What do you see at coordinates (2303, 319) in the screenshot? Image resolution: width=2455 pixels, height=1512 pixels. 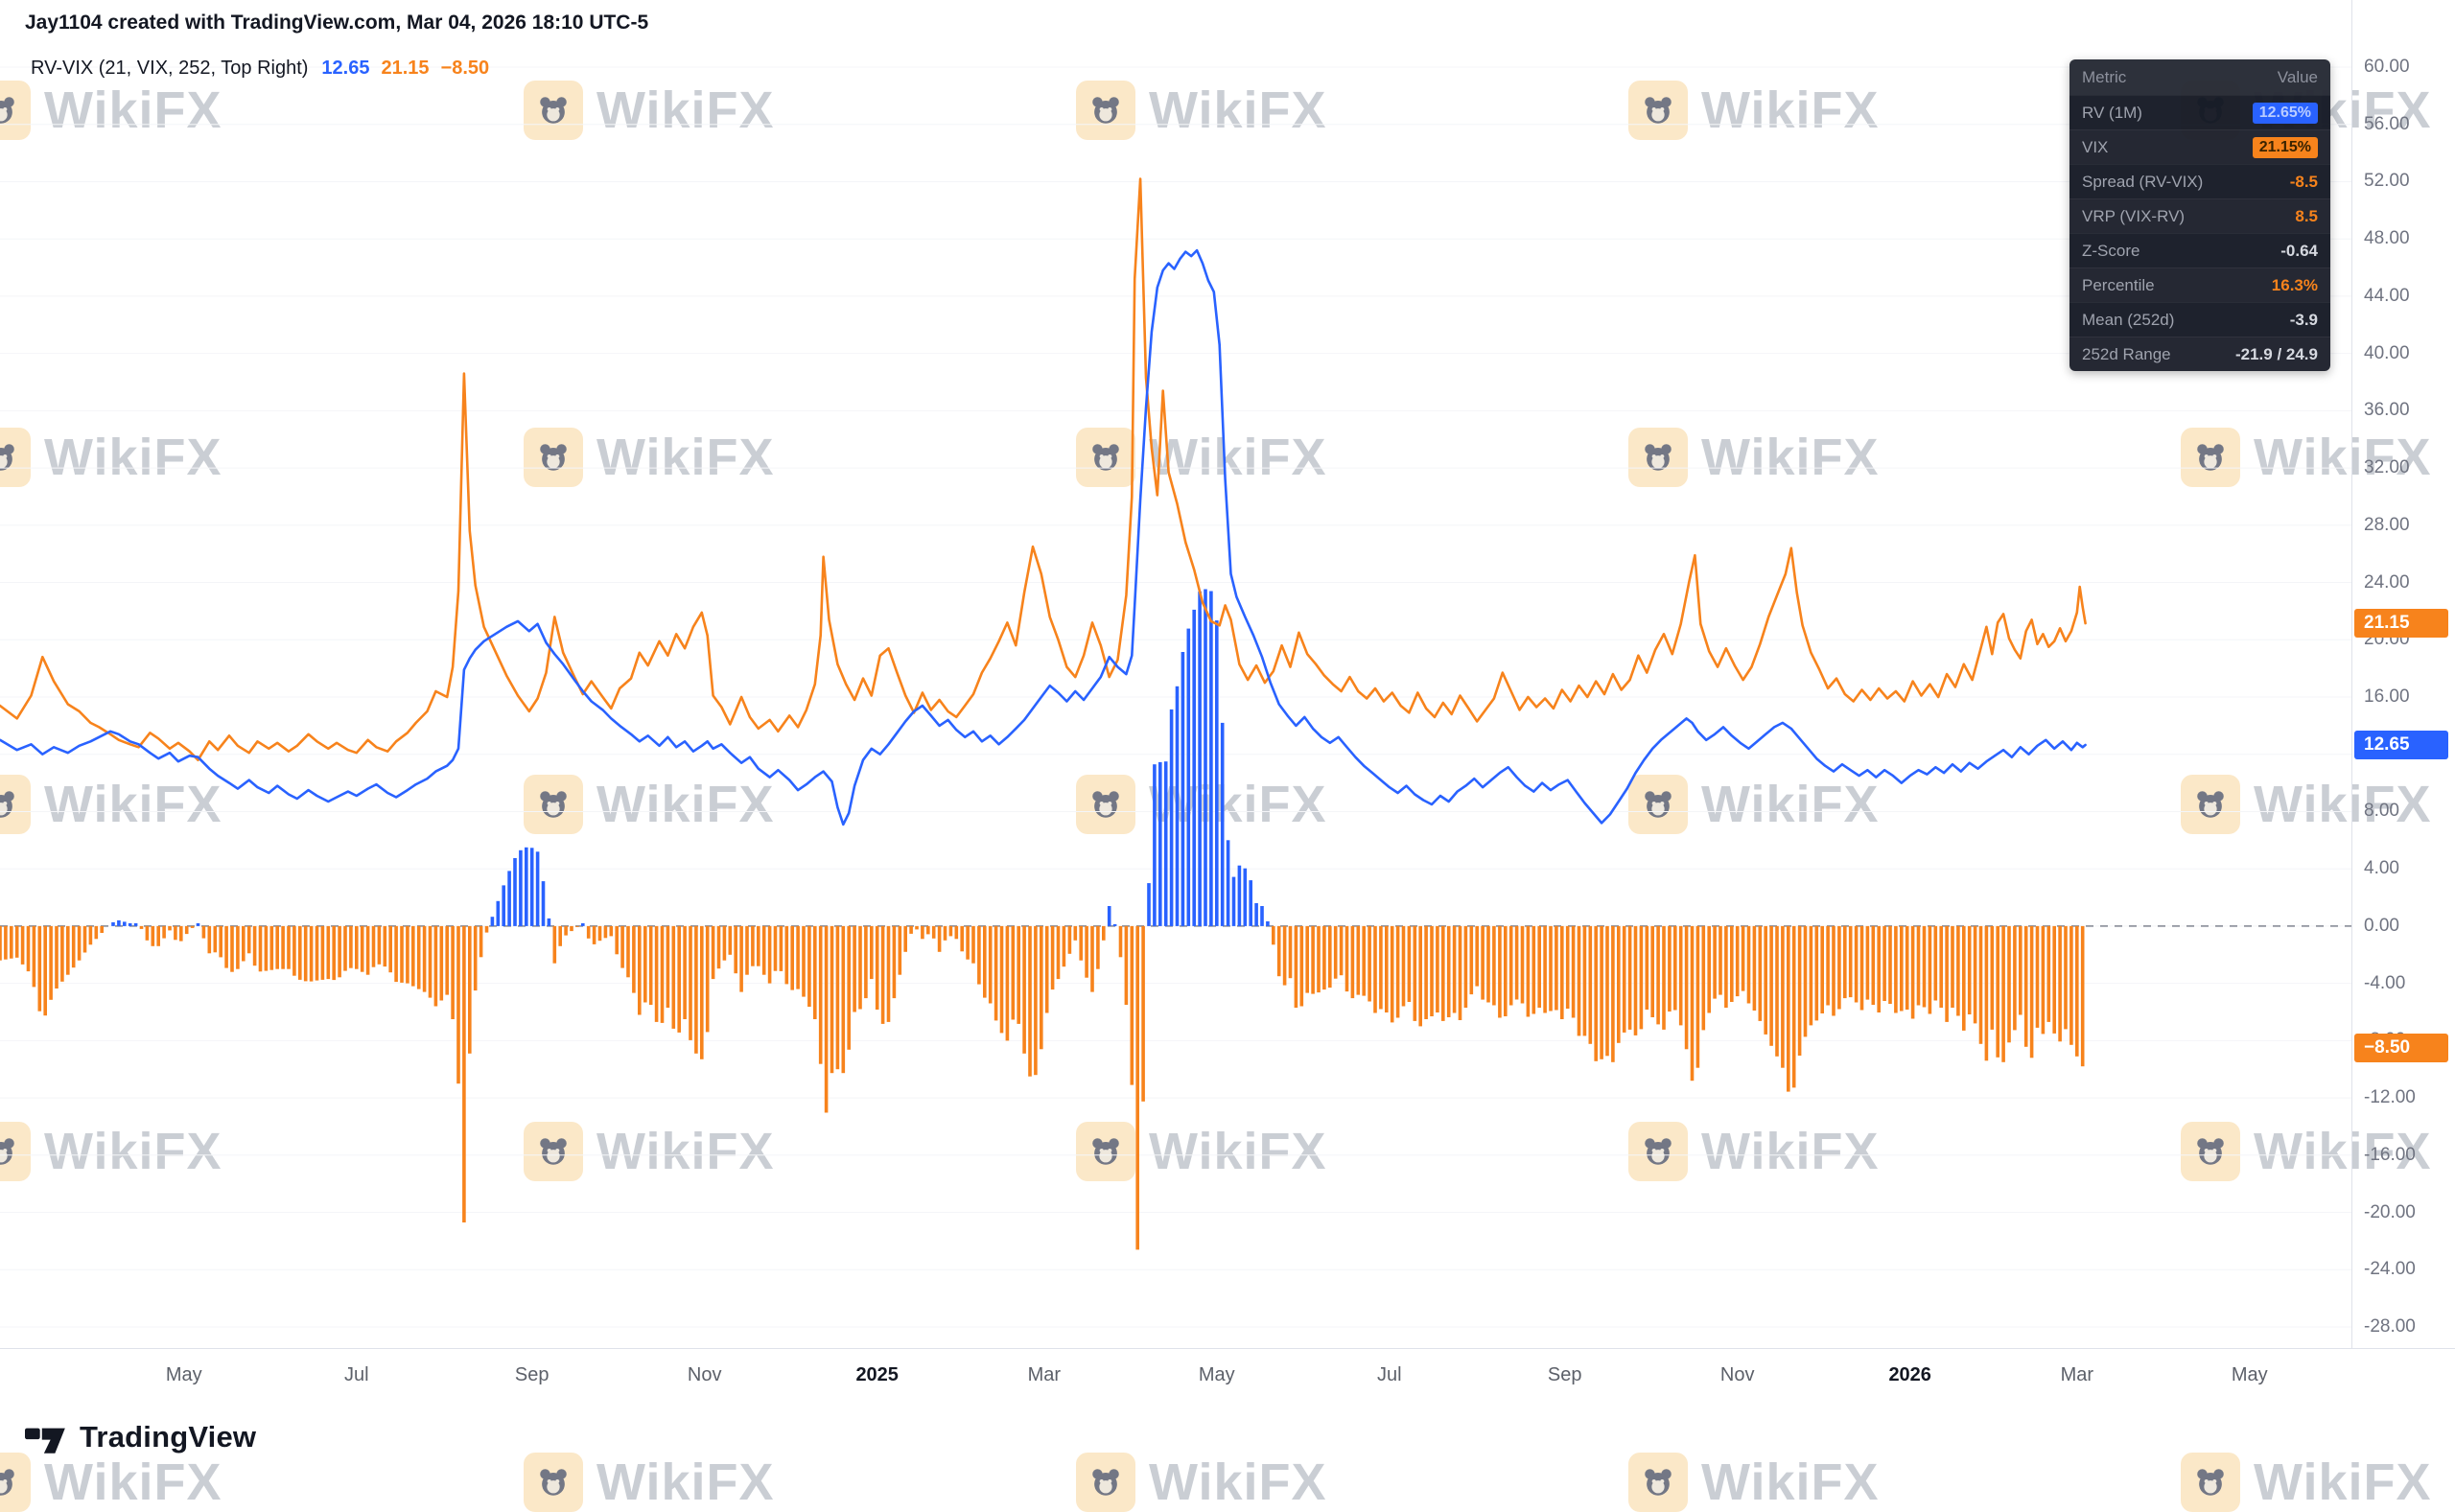 I see `metric-value: -3.9` at bounding box center [2303, 319].